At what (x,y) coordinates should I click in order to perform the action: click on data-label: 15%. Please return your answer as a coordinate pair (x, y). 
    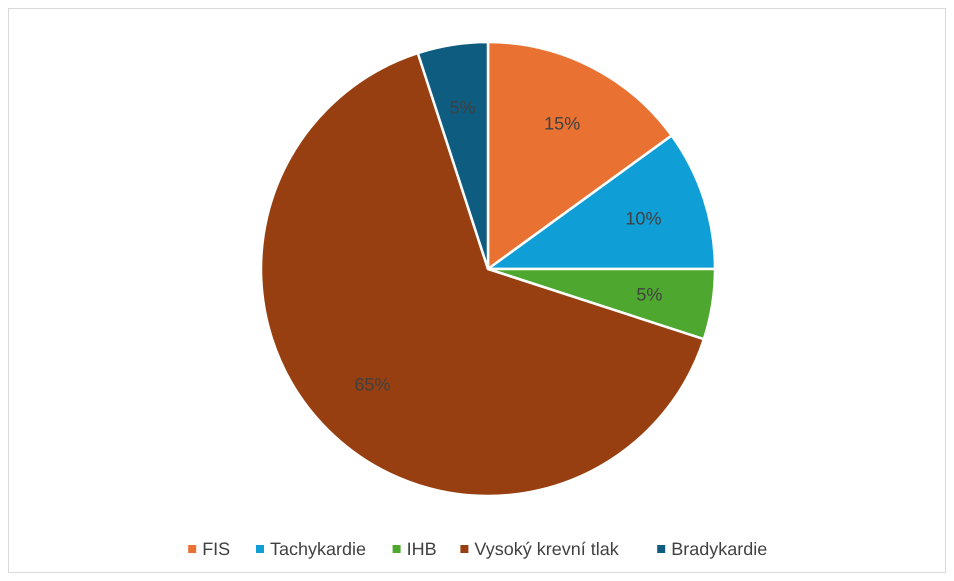
    Looking at the image, I should click on (562, 123).